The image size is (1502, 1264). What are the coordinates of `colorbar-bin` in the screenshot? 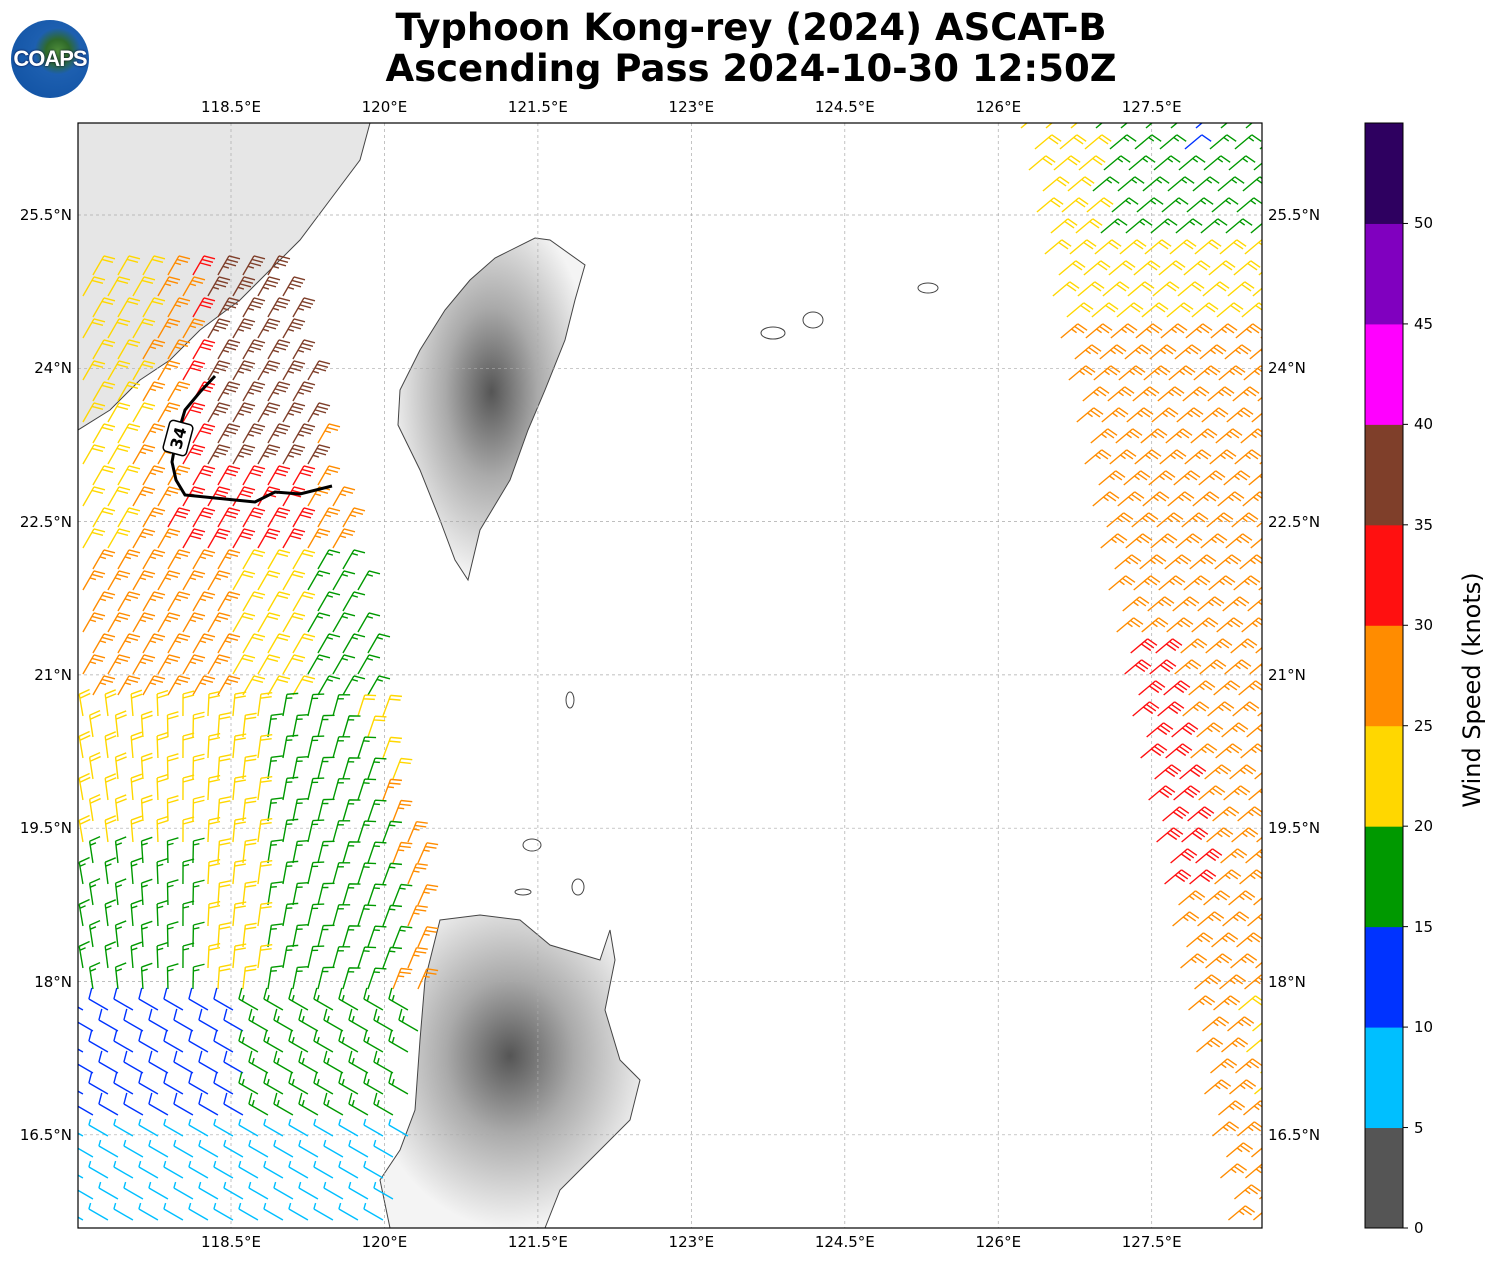 It's located at (1384, 1078).